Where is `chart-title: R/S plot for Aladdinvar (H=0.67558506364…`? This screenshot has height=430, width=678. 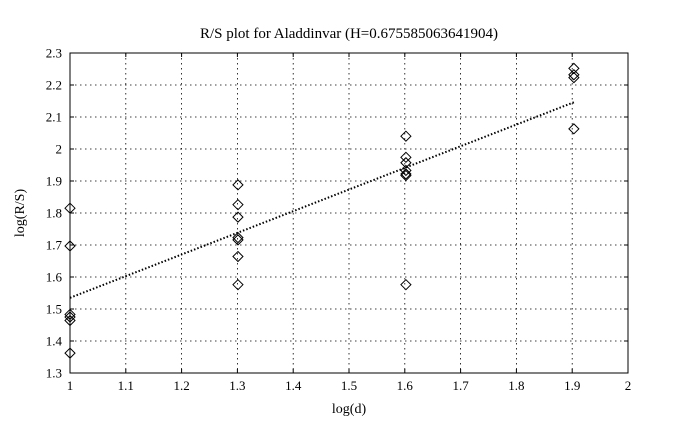 chart-title: R/S plot for Aladdinvar (H=0.67558506364… is located at coordinates (349, 34).